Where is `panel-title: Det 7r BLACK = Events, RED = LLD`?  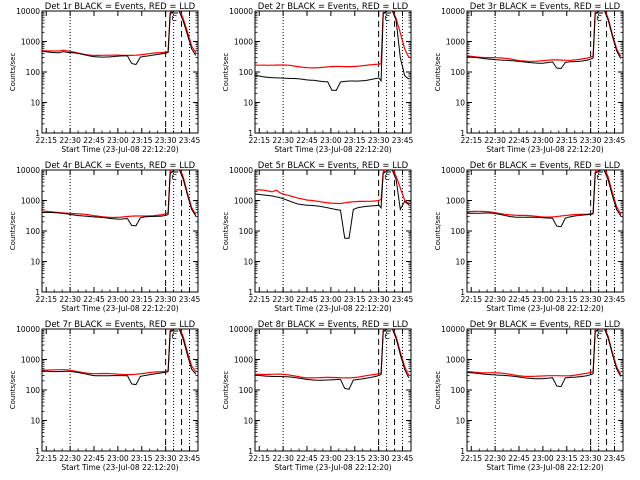
panel-title: Det 7r BLACK = Events, RED = LLD is located at coordinates (120, 325).